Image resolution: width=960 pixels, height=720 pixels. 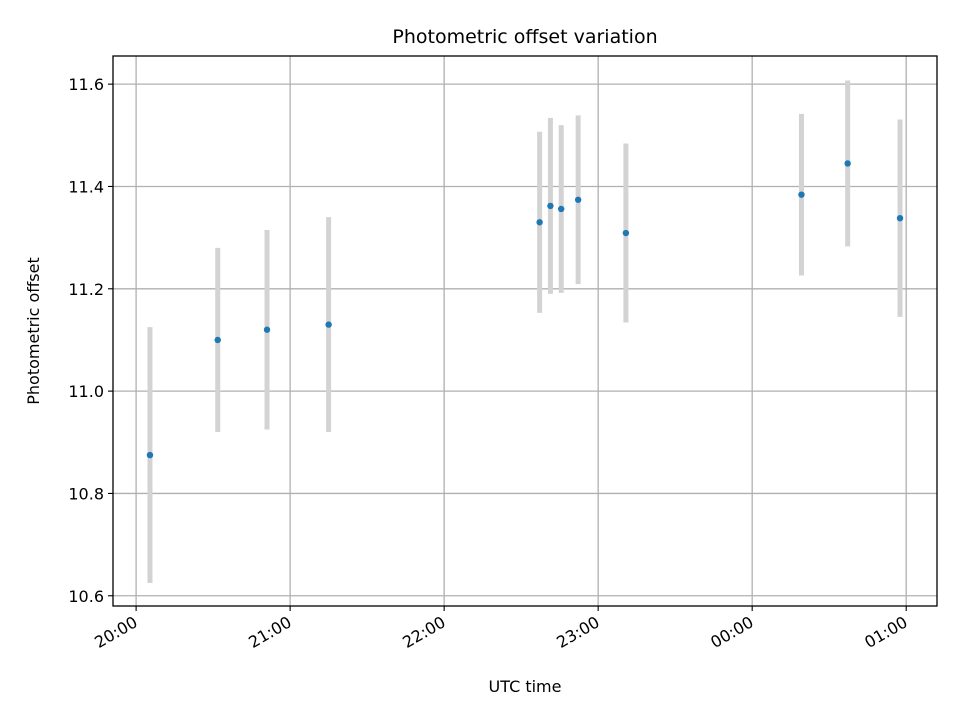 I want to click on y-axis: 10.6 10.8 11.0 11.2 11.4 11.6, so click(x=90, y=340).